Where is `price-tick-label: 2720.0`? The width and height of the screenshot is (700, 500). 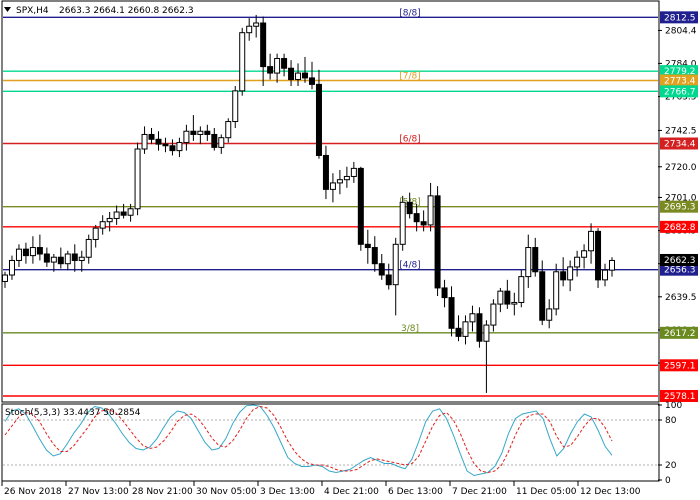 price-tick-label: 2720.0 is located at coordinates (681, 168).